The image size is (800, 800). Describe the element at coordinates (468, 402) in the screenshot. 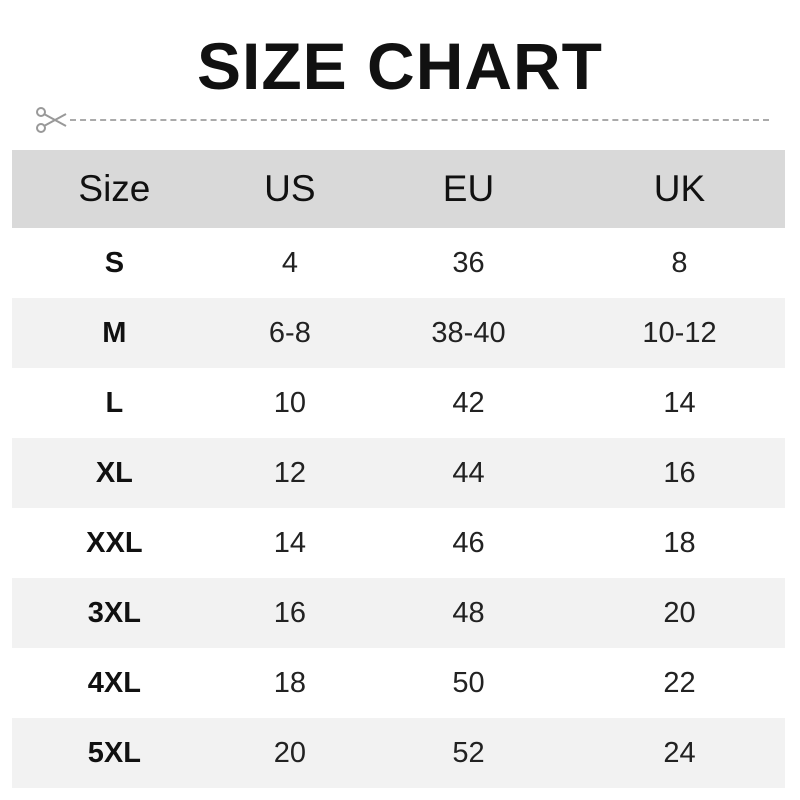

I see `size-value: 42` at that location.